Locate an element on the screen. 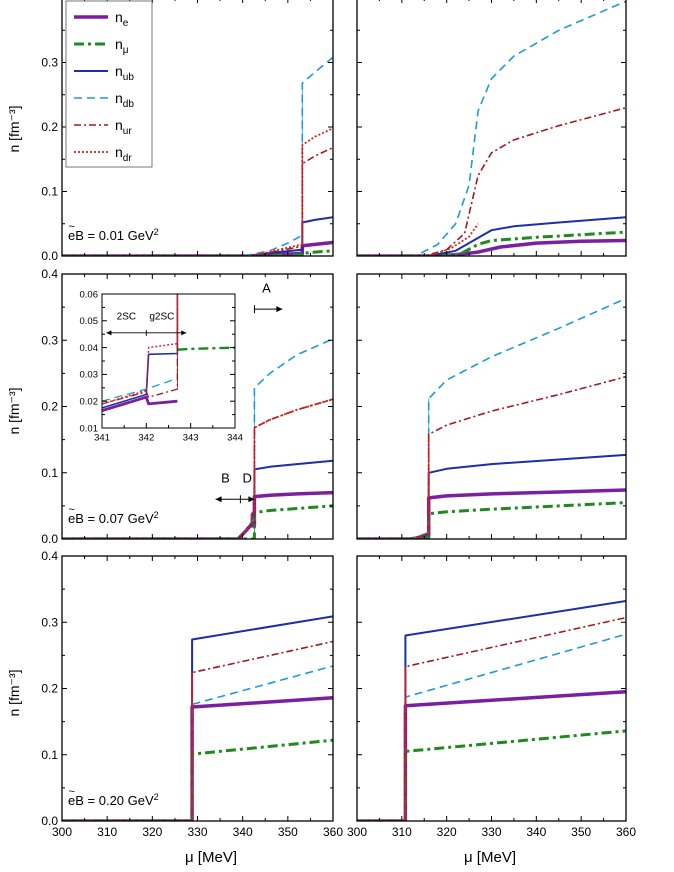 The height and width of the screenshot is (872, 674). y-axis-label-bottom: n [fm⁻³] is located at coordinates (14, 692).